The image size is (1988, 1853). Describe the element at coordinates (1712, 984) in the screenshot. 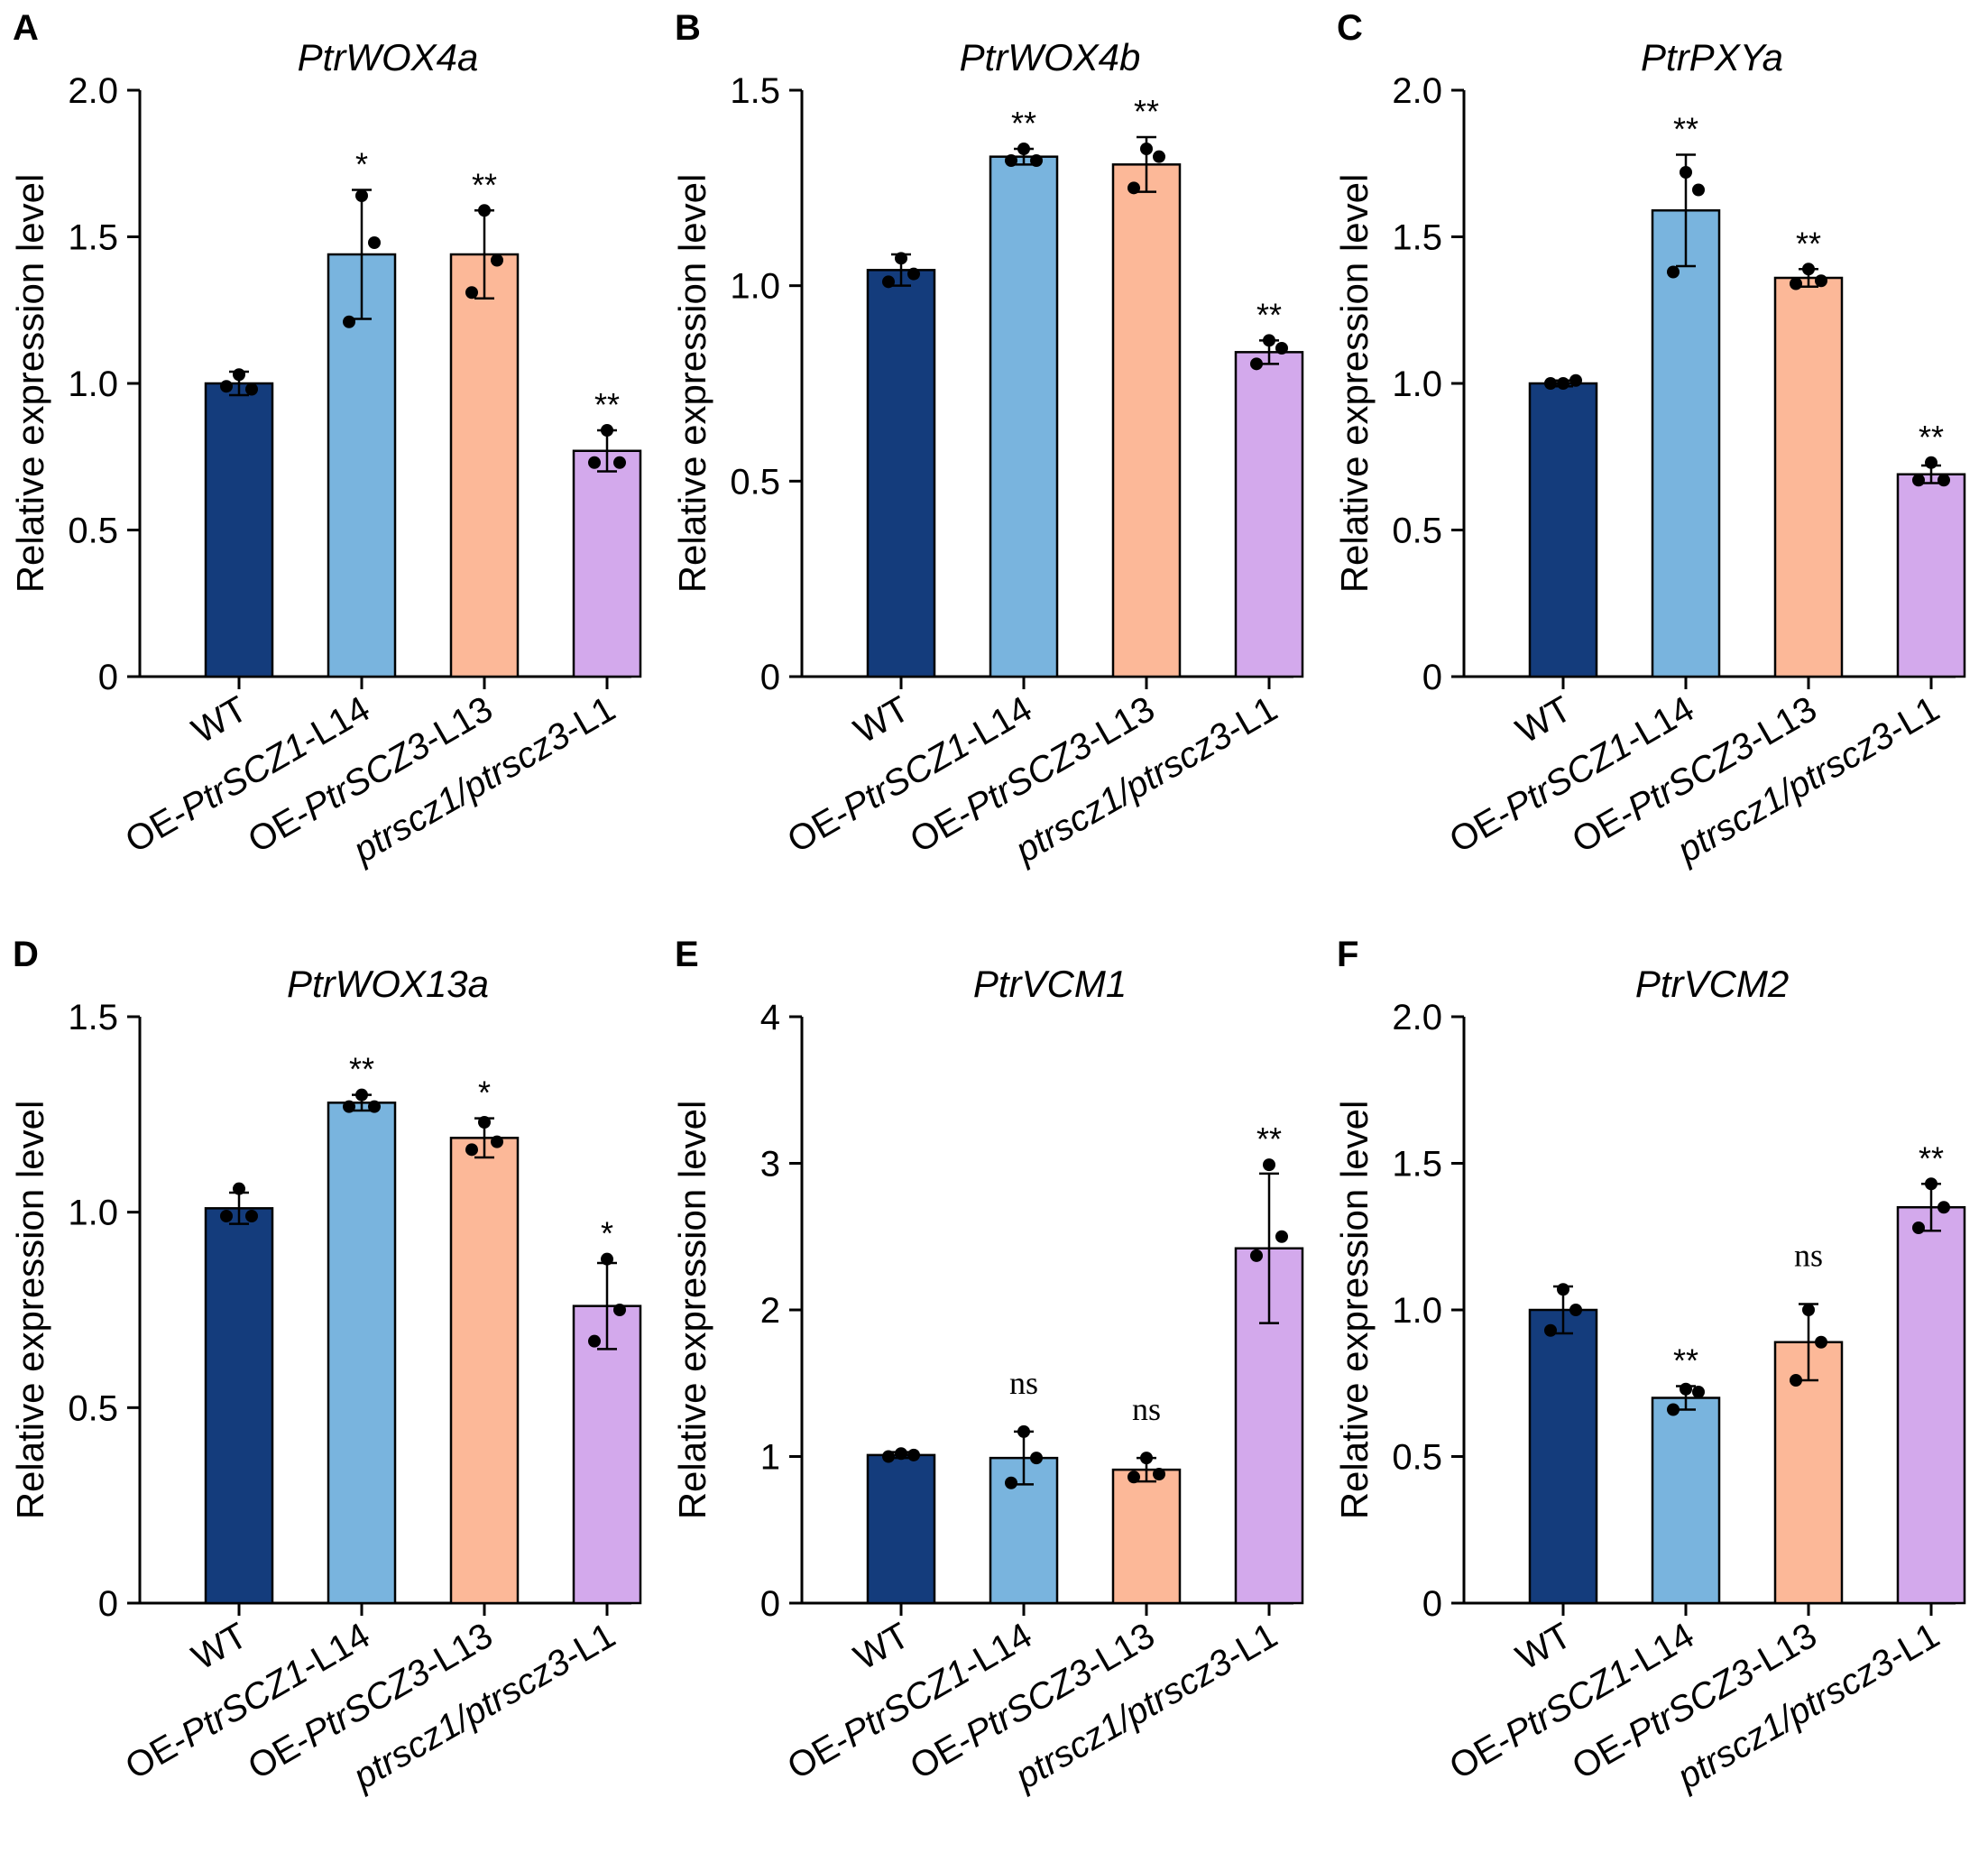

I see `chart-title: PtrVCM2` at that location.